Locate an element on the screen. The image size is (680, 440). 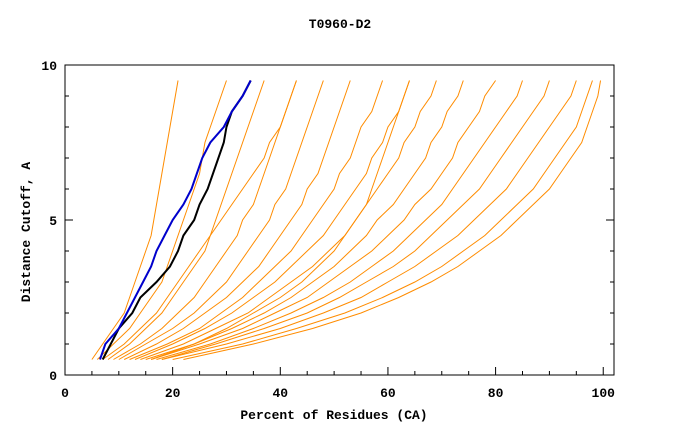
x-tick-label: 20 is located at coordinates (173, 393).